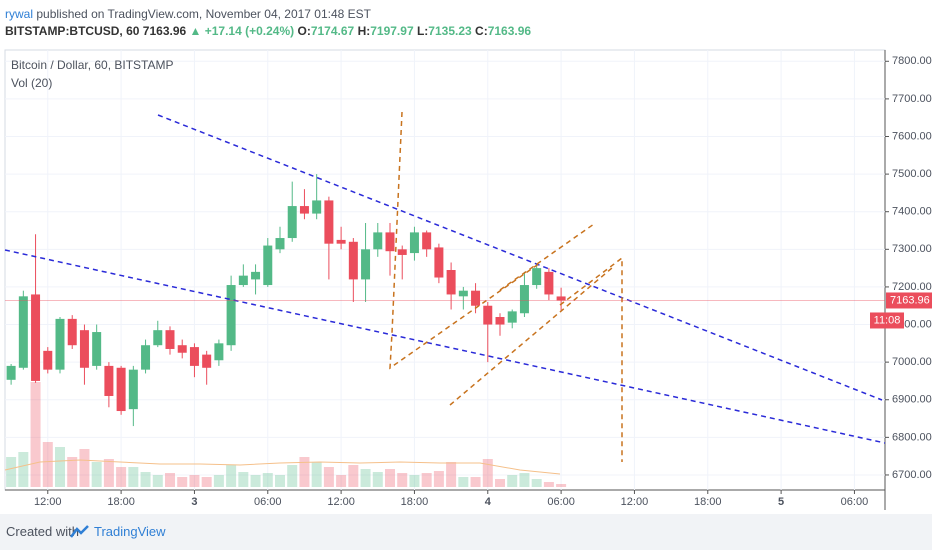 The height and width of the screenshot is (550, 932). Describe the element at coordinates (31, 83) in the screenshot. I see `indicator: Vol (20)` at that location.